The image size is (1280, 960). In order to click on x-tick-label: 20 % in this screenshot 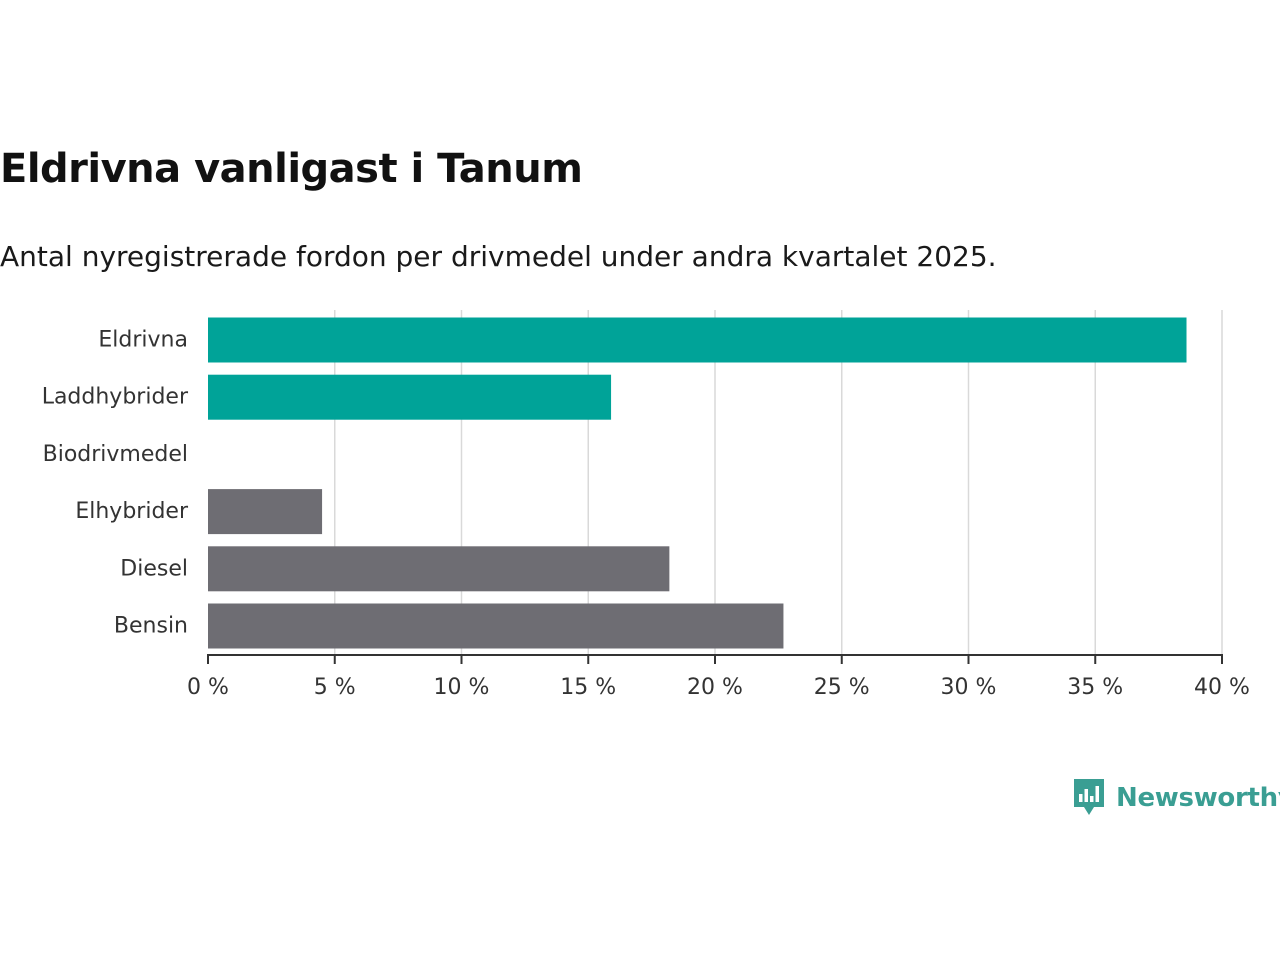, I will do `click(715, 687)`.